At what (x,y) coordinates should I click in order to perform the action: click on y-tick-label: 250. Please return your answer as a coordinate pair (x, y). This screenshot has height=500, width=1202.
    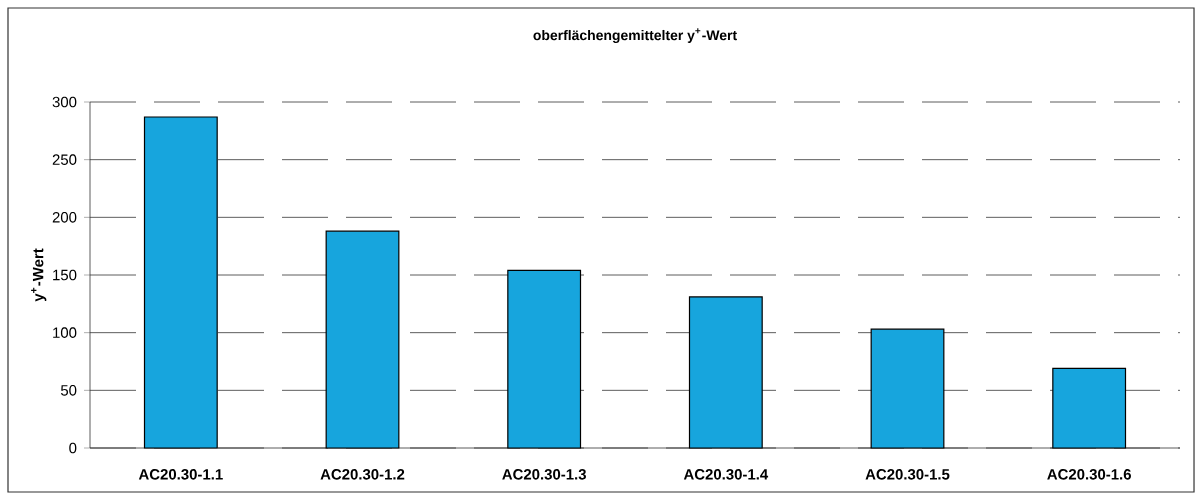
    Looking at the image, I should click on (64, 159).